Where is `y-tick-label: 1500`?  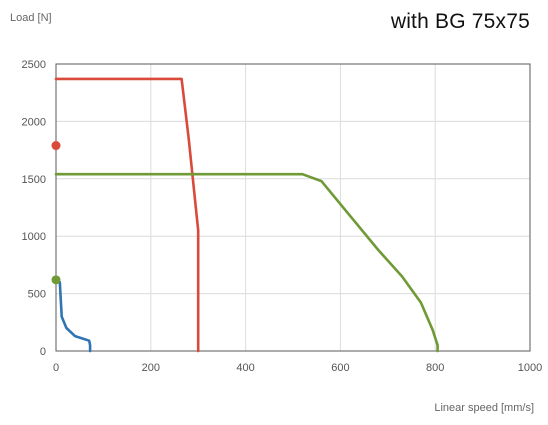 y-tick-label: 1500 is located at coordinates (34, 180).